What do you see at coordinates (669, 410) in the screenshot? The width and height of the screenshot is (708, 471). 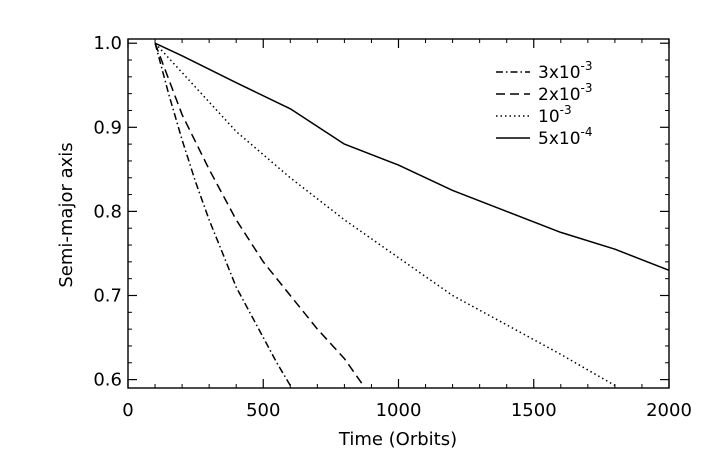 I see `x-tick-label: 2000` at bounding box center [669, 410].